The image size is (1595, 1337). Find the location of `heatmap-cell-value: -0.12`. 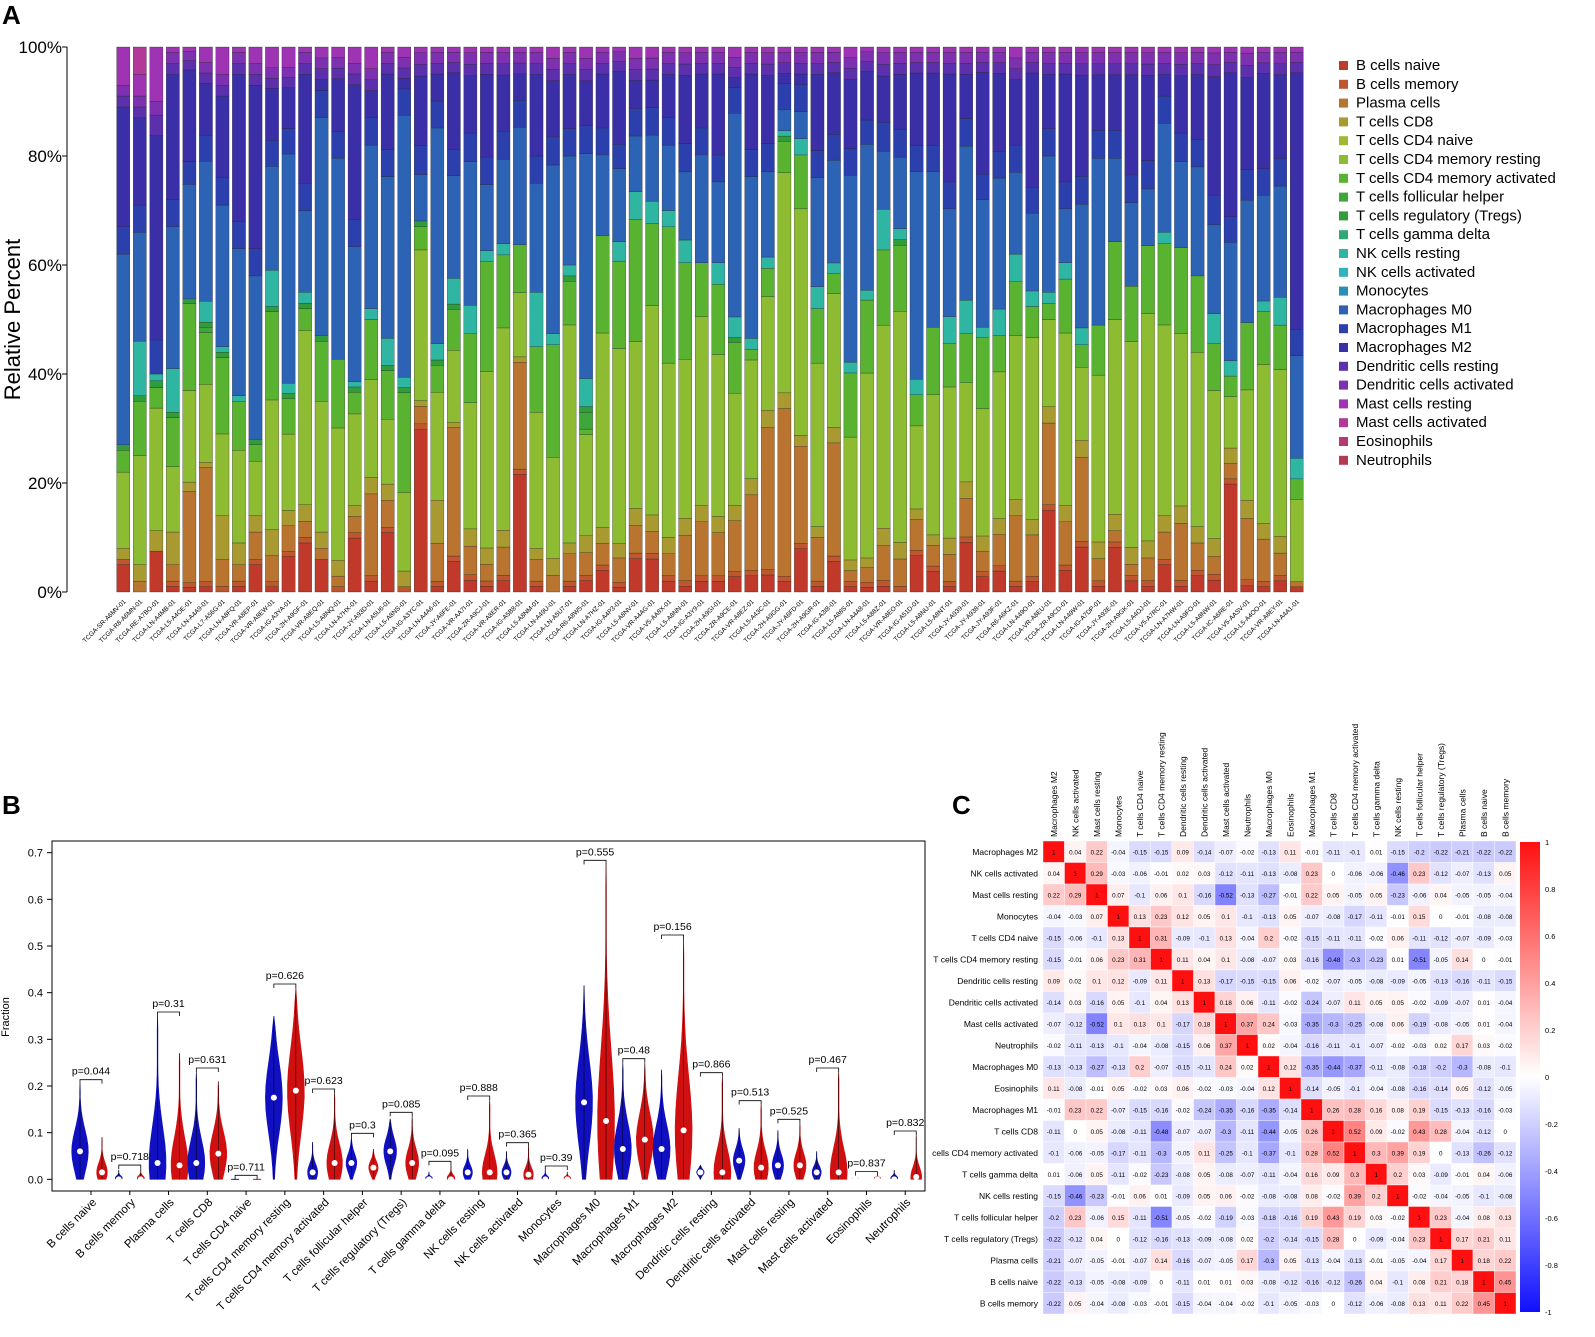

heatmap-cell-value: -0.12 is located at coordinates (1355, 1304).